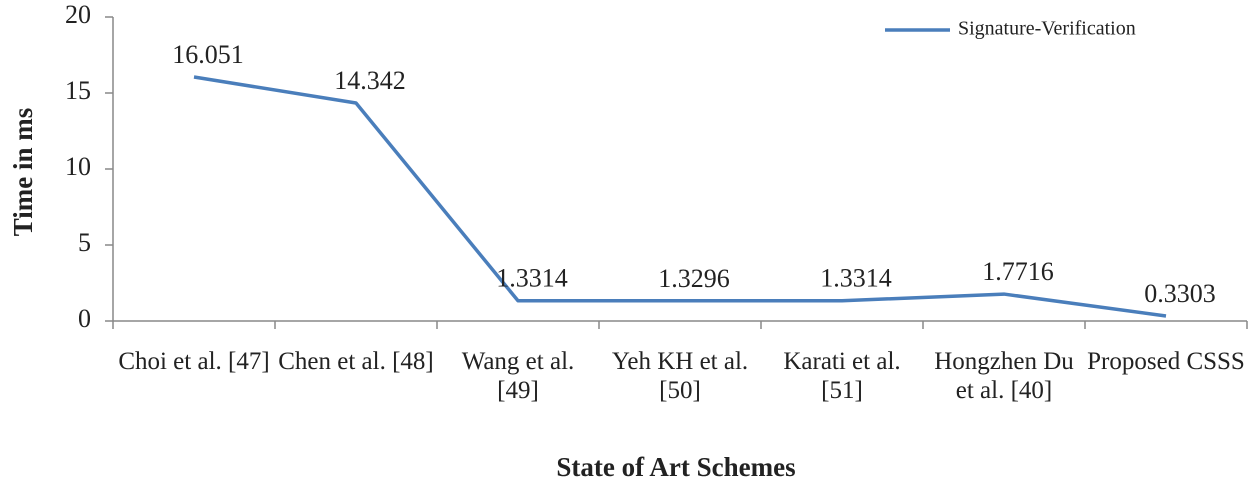 This screenshot has width=1252, height=488. What do you see at coordinates (1047, 29) in the screenshot?
I see `legend-label: Signature-Verification` at bounding box center [1047, 29].